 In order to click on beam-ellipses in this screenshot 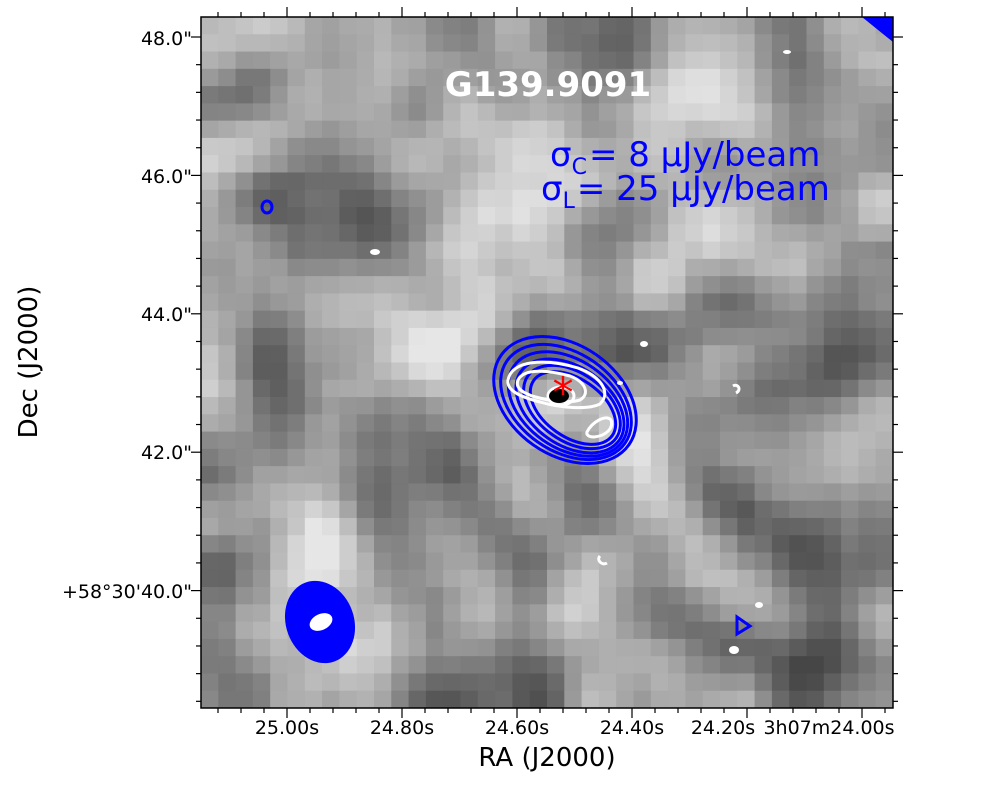, I will do `click(320, 622)`.